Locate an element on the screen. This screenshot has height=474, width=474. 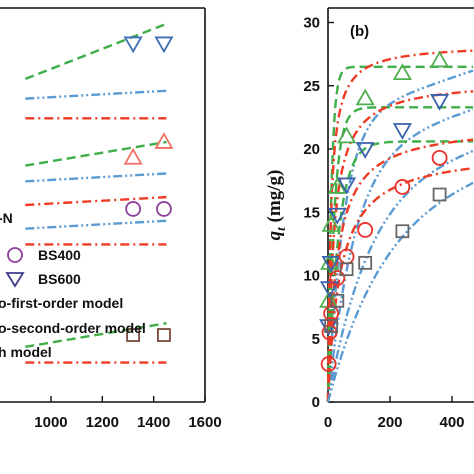
panel-b-y-tick-label: 25 is located at coordinates (311, 86).